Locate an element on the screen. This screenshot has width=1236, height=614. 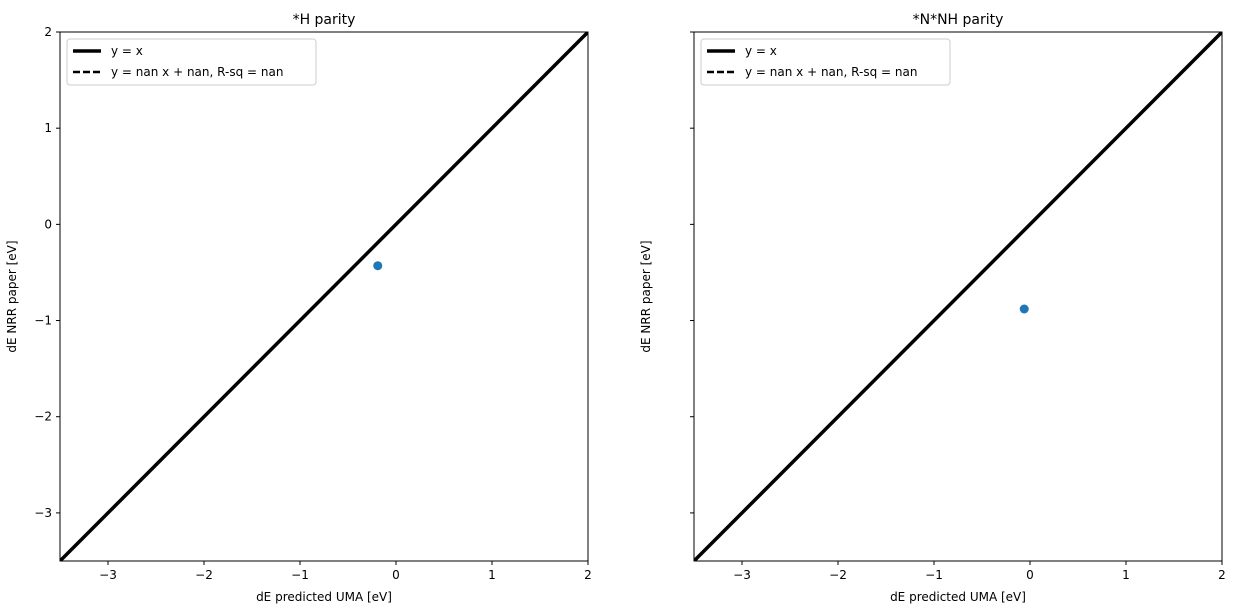
y-tick-label: −2 is located at coordinates (43, 417).